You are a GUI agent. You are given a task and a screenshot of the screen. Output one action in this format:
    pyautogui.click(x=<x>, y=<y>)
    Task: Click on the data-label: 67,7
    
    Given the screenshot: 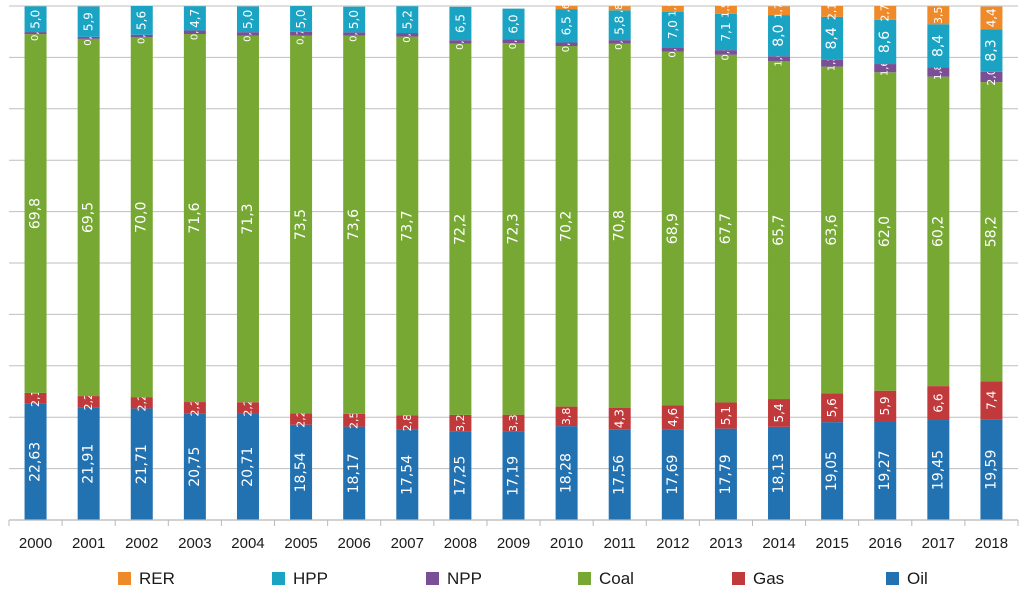 What is the action you would take?
    pyautogui.click(x=726, y=228)
    